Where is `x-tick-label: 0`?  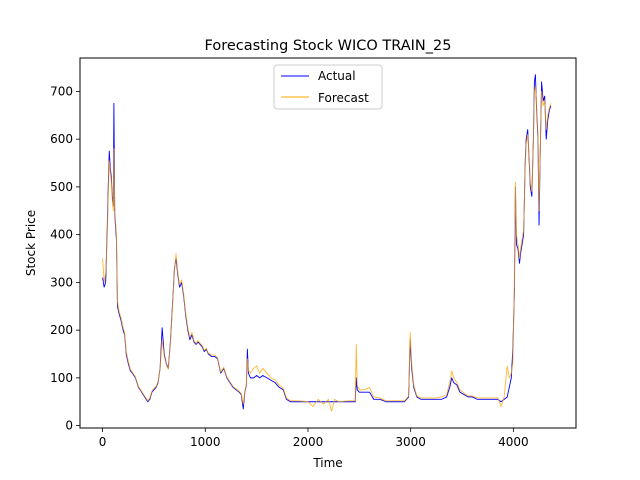
x-tick-label: 0 is located at coordinates (103, 442).